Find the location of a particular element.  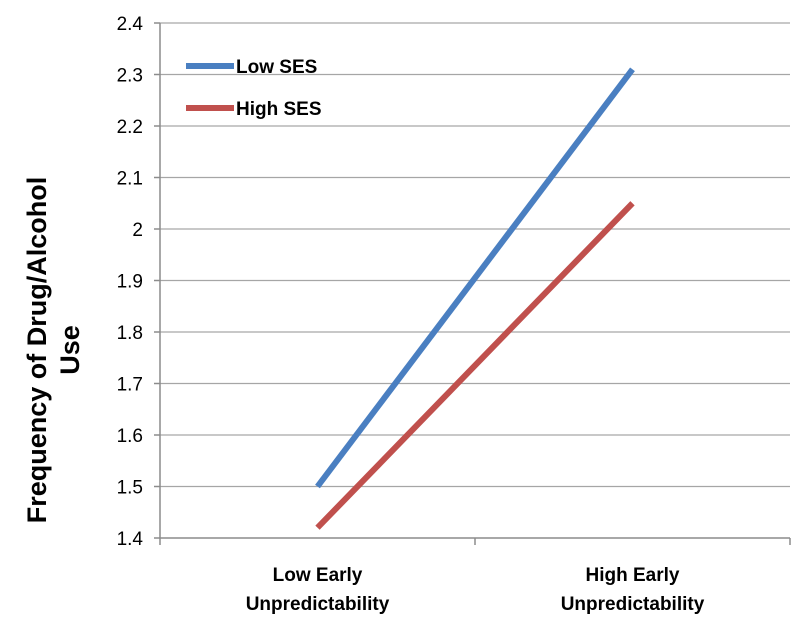

y-tick-label: 1.9 is located at coordinates (130, 282).